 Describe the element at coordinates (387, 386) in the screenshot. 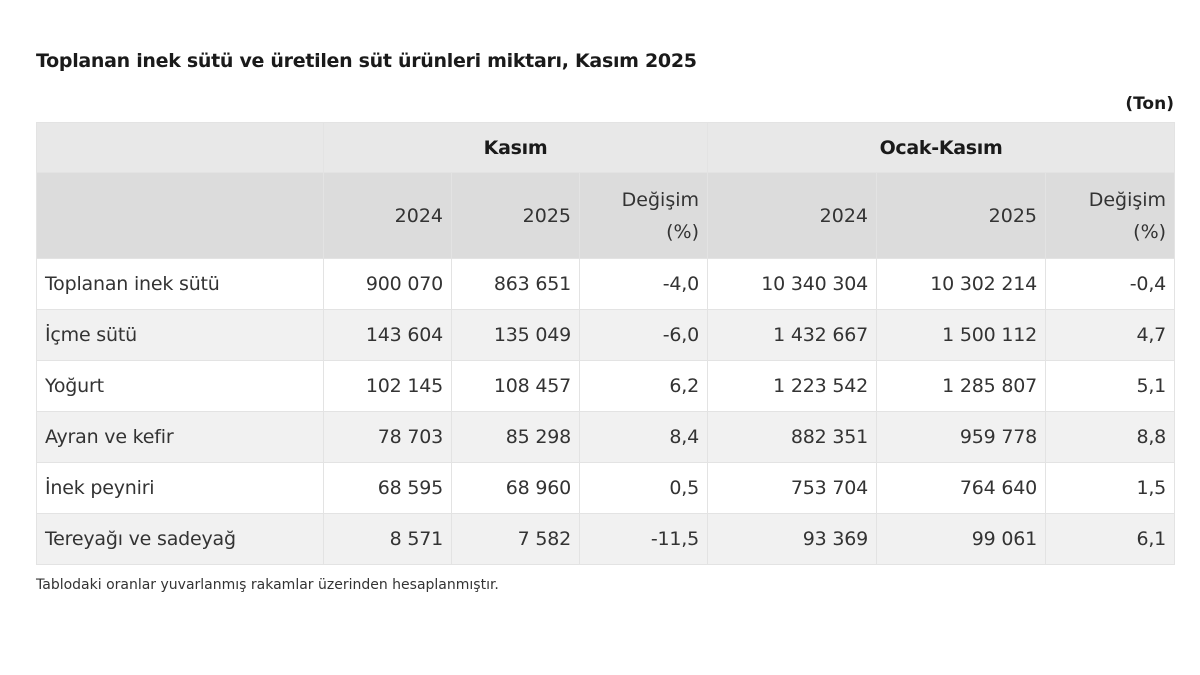

I see `cell-kasim-2024: 102 145` at that location.